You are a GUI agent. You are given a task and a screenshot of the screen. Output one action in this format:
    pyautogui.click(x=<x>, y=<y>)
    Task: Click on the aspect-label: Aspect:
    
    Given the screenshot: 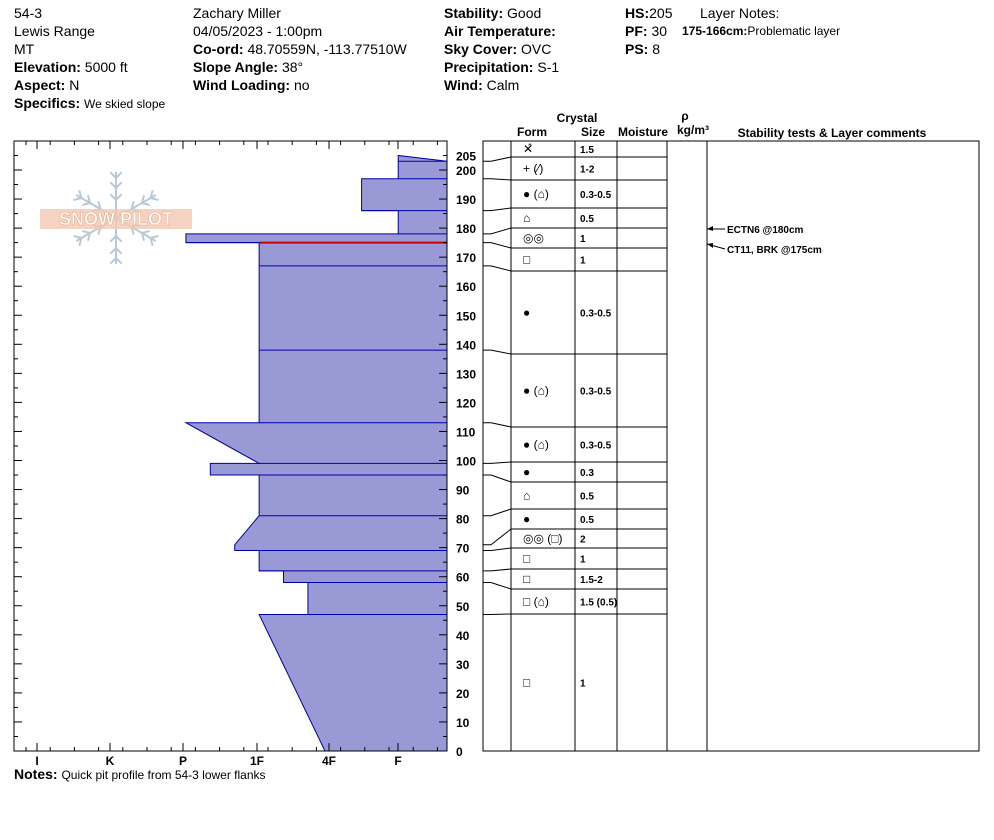 What is the action you would take?
    pyautogui.click(x=40, y=85)
    